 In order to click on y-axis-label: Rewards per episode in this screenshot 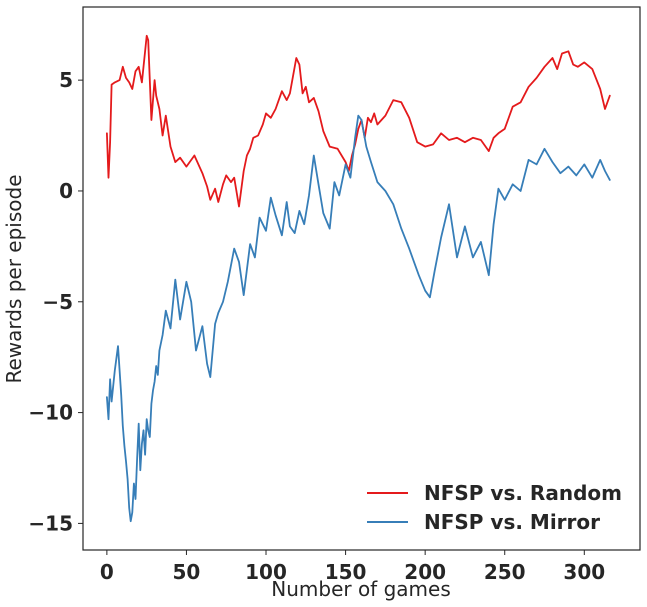, I will do `click(14, 278)`.